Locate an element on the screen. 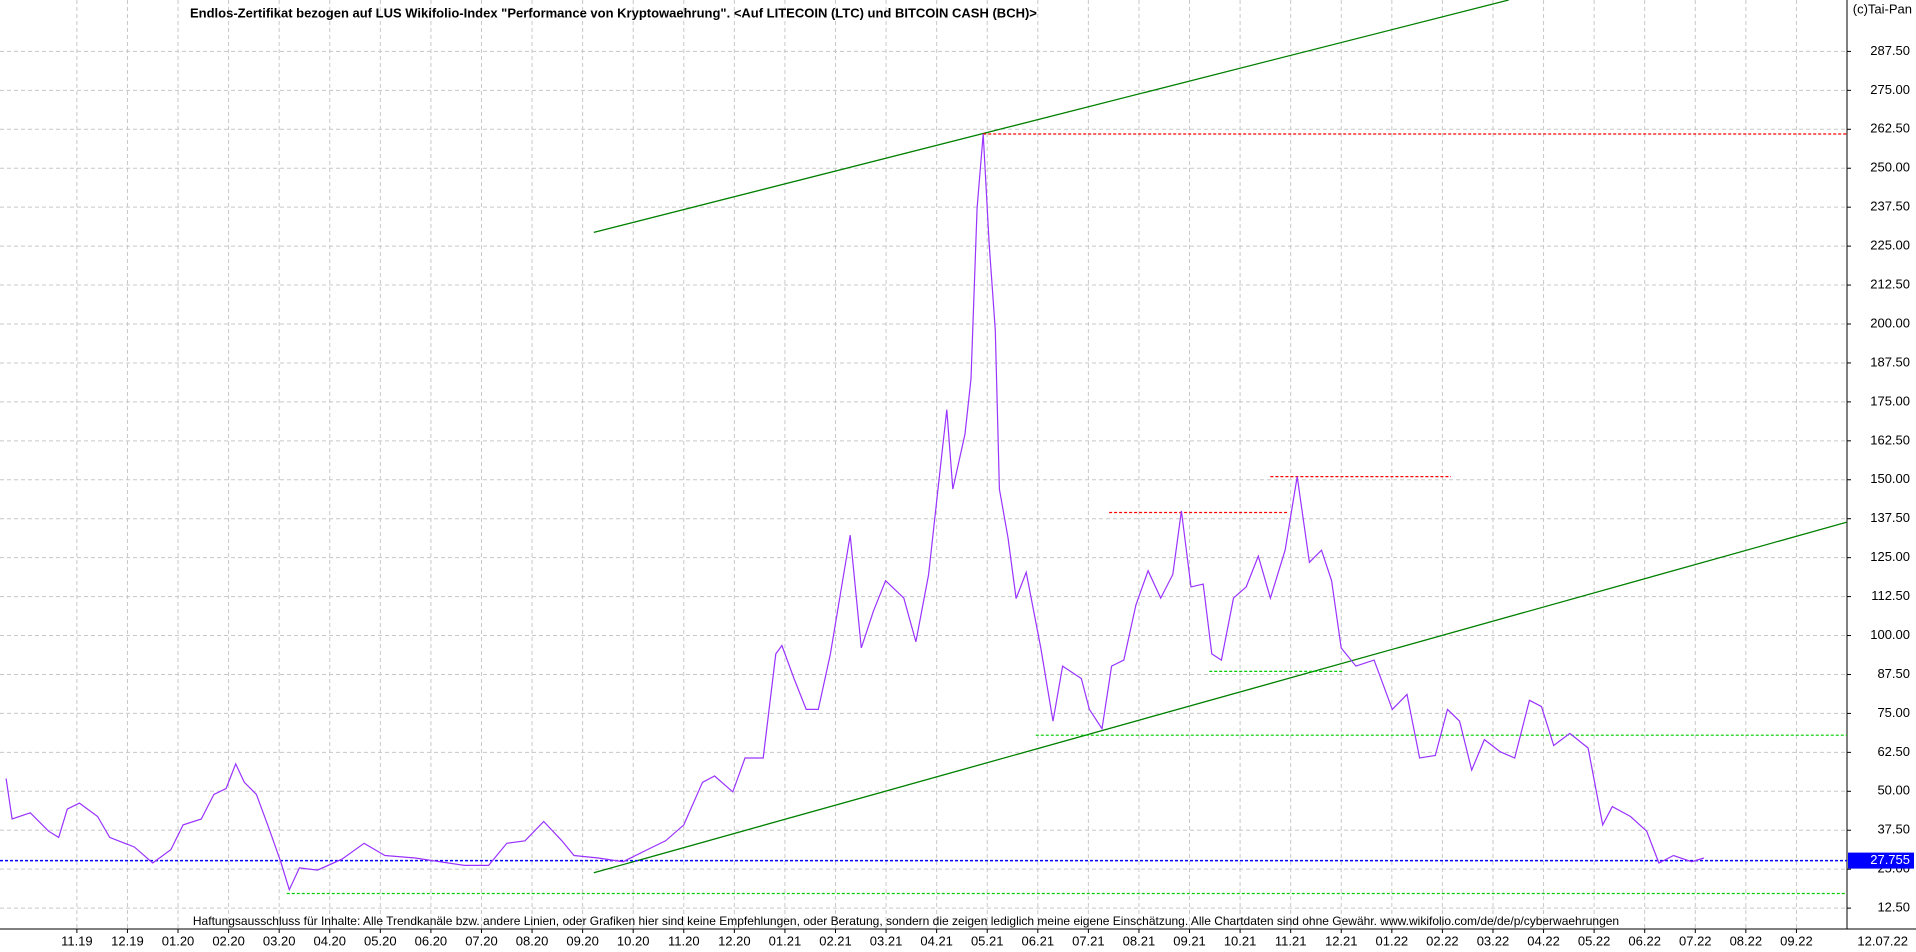 This screenshot has width=1916, height=952. x-tick-label: 09.22 is located at coordinates (1796, 940).